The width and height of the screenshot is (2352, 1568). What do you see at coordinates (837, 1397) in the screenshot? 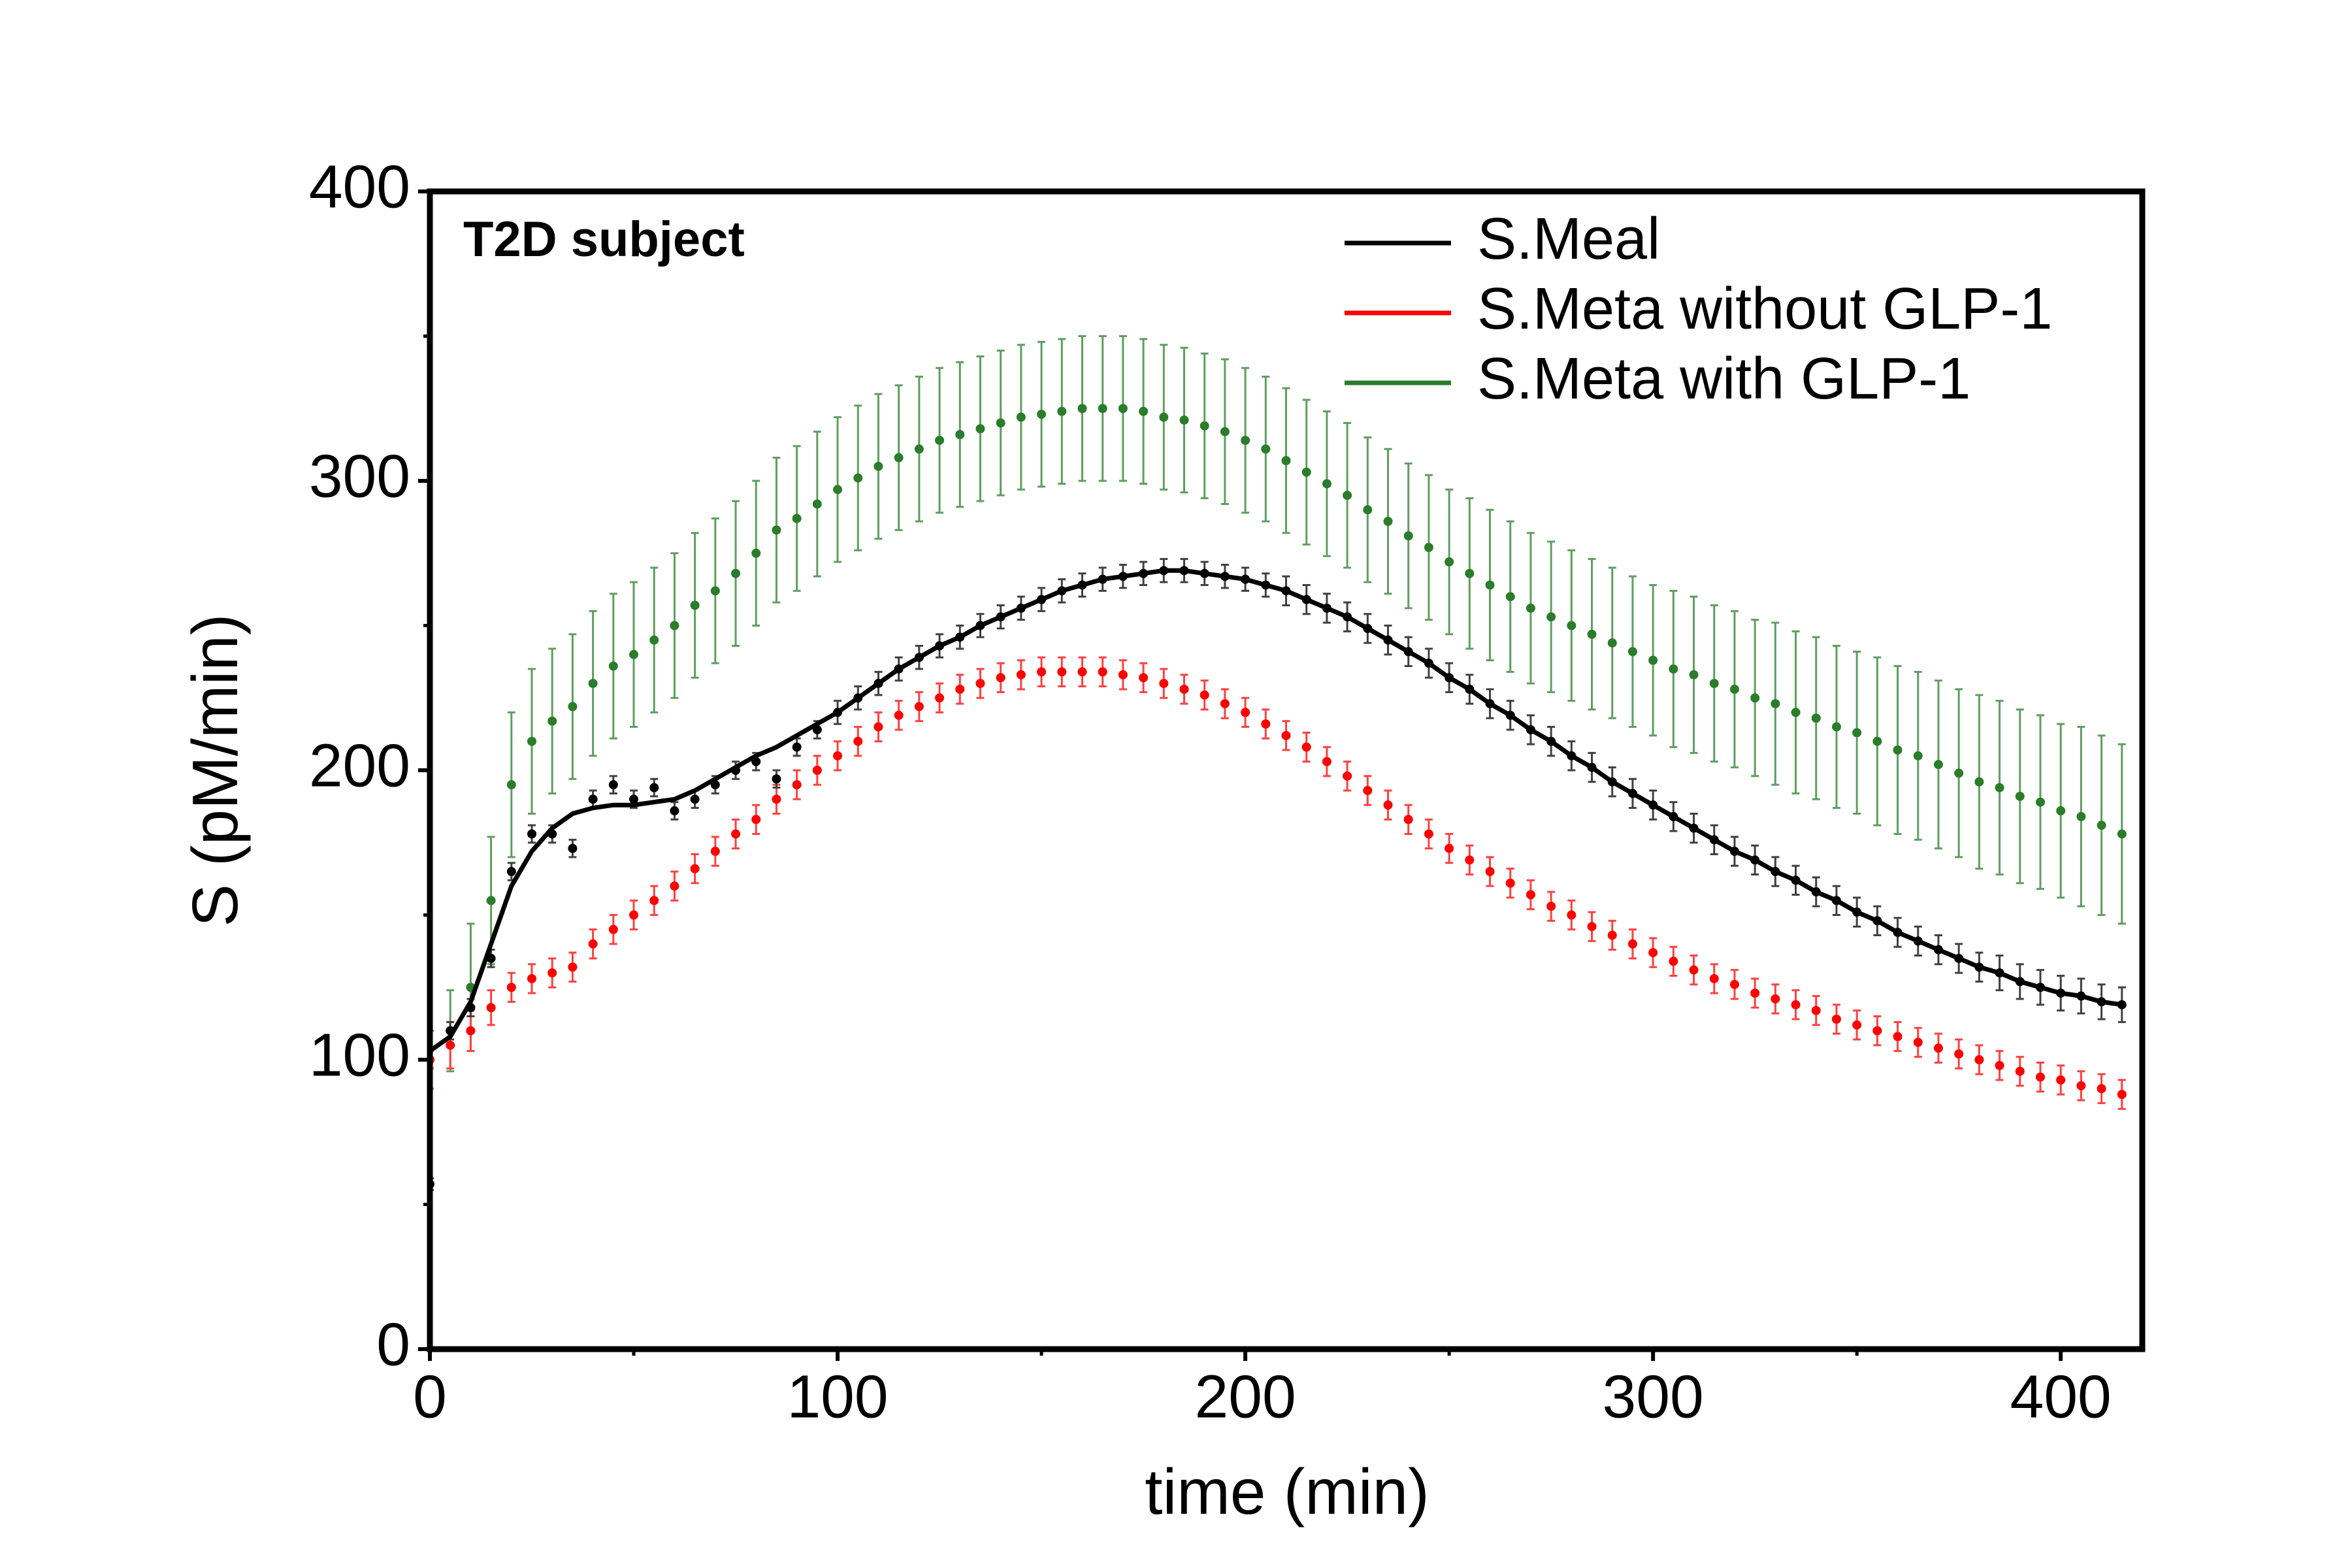
I see `x-tick-label: 100` at bounding box center [837, 1397].